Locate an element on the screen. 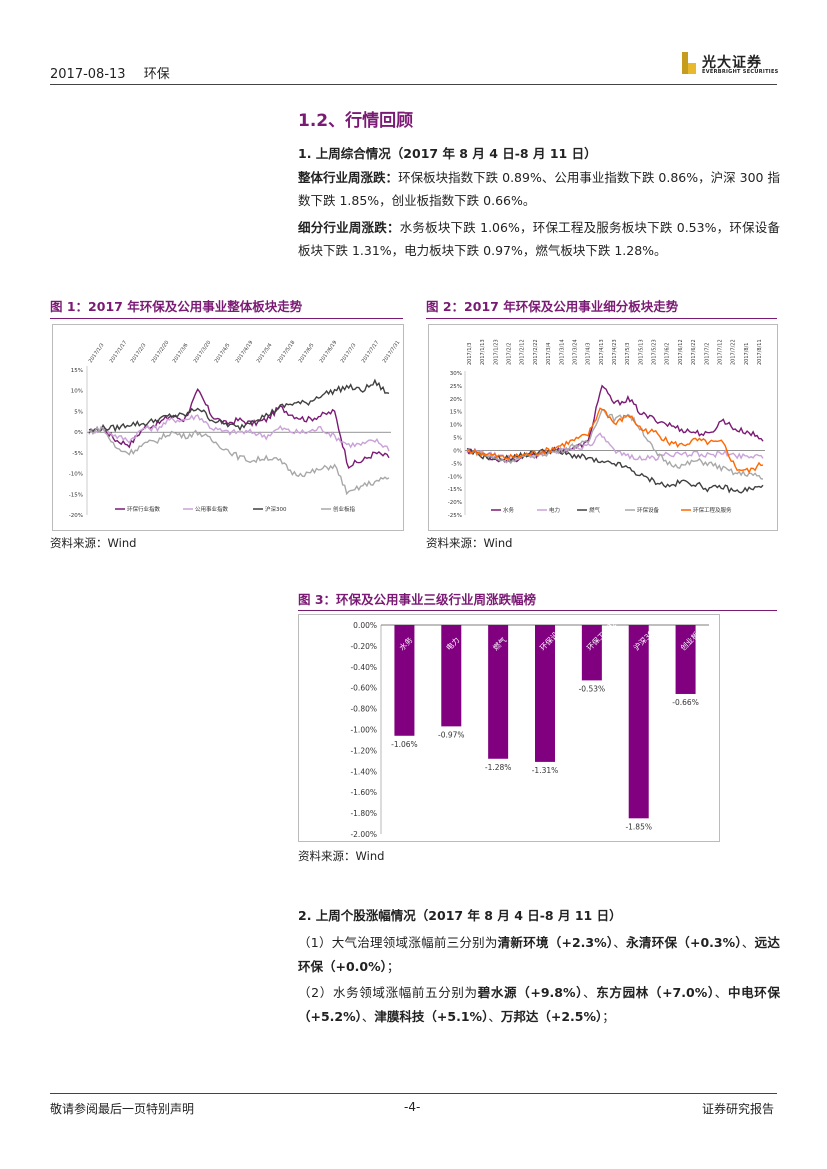 The height and width of the screenshot is (1169, 827). x-tick-label: 2017/7/12 is located at coordinates (720, 352).